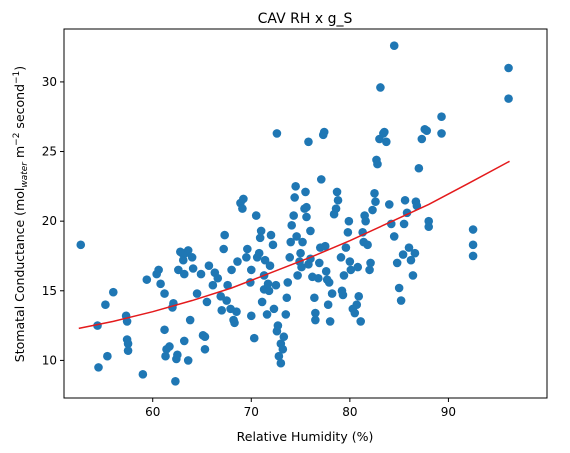 This screenshot has width=570, height=453. What do you see at coordinates (25, 174) in the screenshot?
I see `y-label-sub: water` at bounding box center [25, 174].